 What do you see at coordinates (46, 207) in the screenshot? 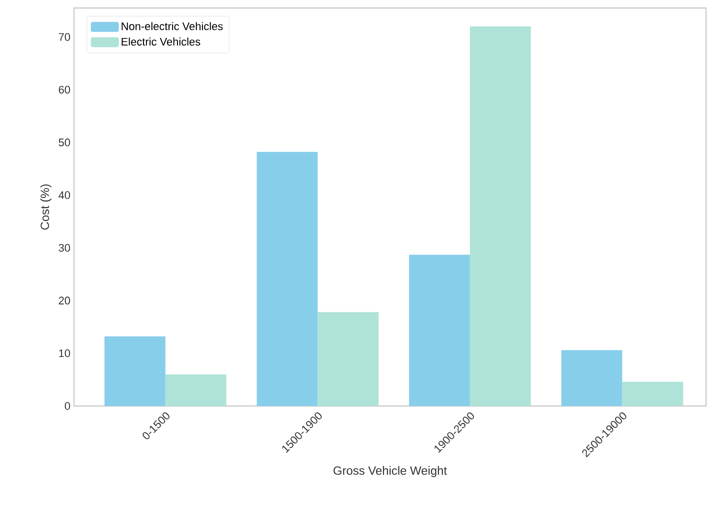
I see `y-axis-title: Cost (%)` at bounding box center [46, 207].